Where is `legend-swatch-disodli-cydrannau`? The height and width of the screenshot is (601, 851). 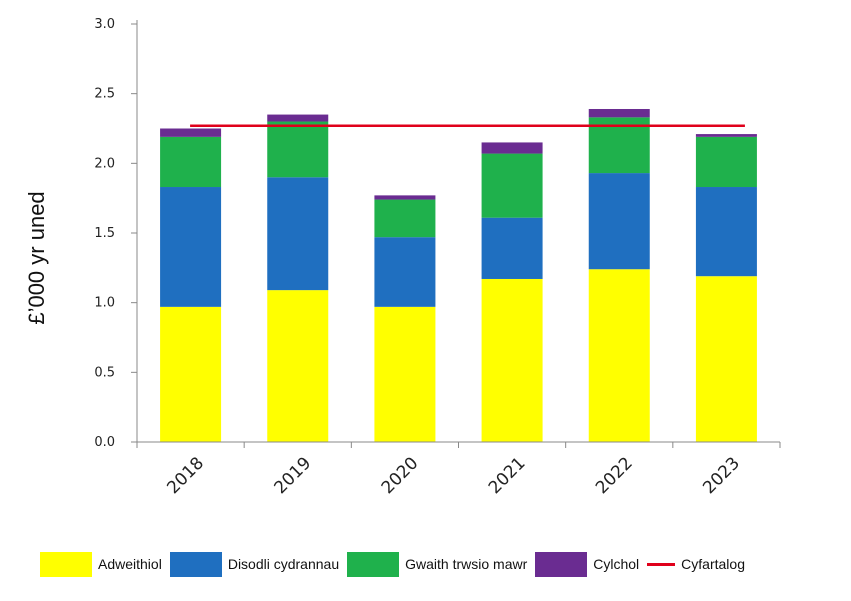 legend-swatch-disodli-cydrannau is located at coordinates (195, 564).